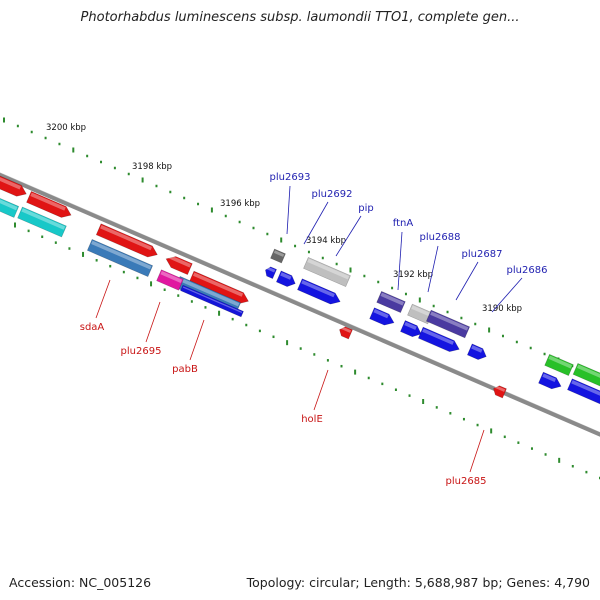  Describe the element at coordinates (152, 167) in the screenshot. I see `scale-label: 3198 kbp` at that location.